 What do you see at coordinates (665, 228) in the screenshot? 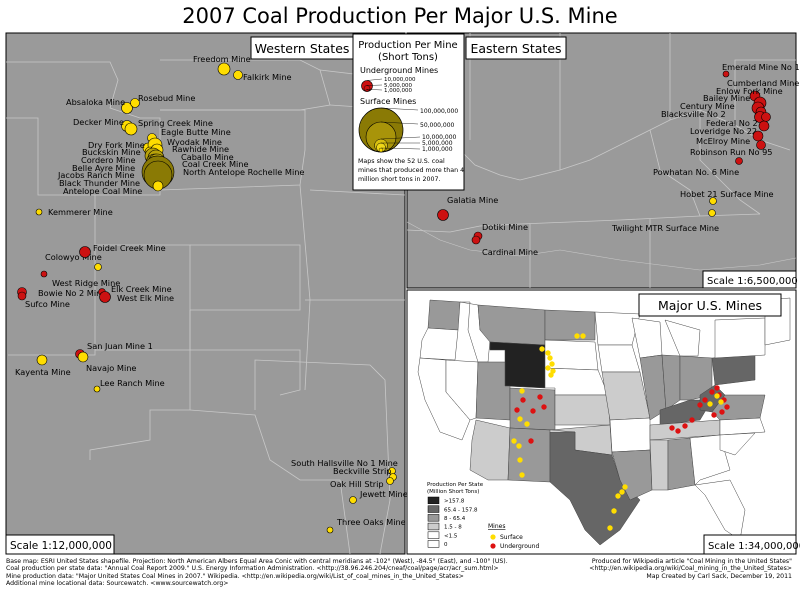
I see `twilight-mtr-surface-mine-label: Twilight MTR Surface Mine` at bounding box center [665, 228].